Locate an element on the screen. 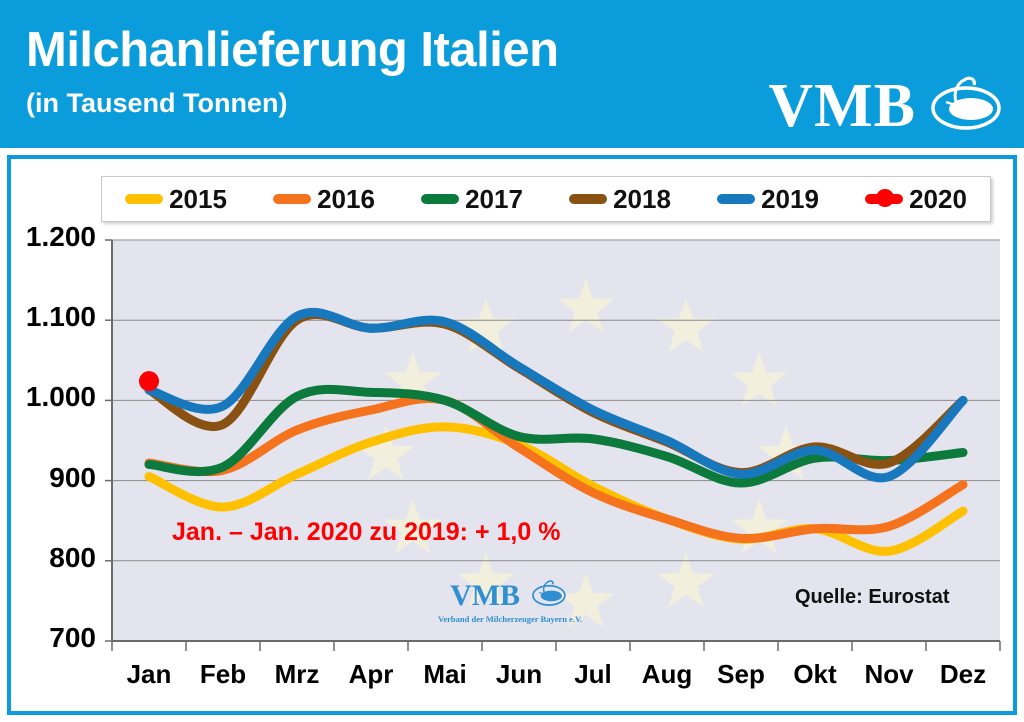 The width and height of the screenshot is (1024, 722). legend-swatch-2018 is located at coordinates (588, 199).